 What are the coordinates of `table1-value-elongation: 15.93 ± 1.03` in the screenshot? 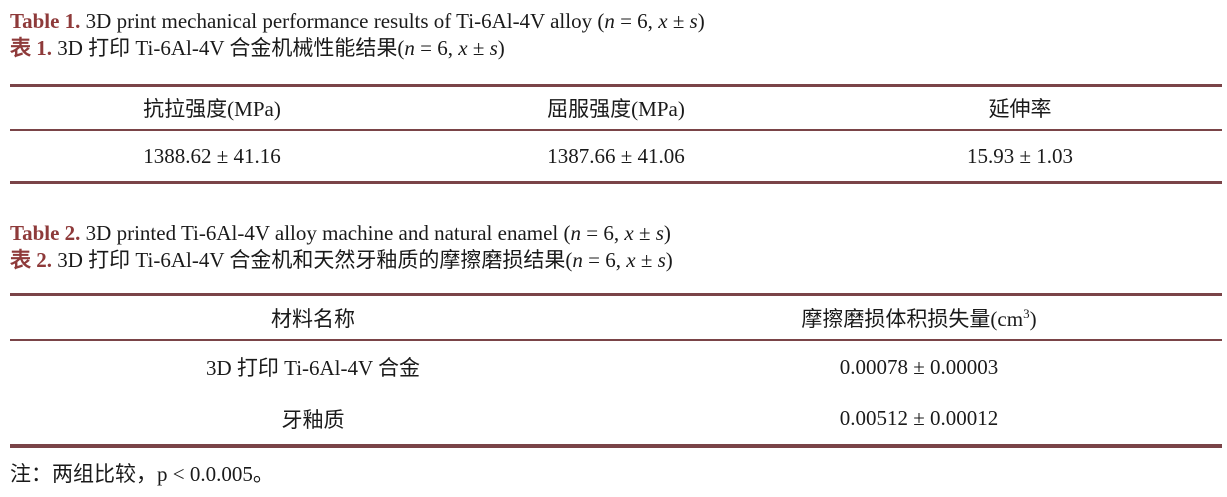 It's located at (1020, 155).